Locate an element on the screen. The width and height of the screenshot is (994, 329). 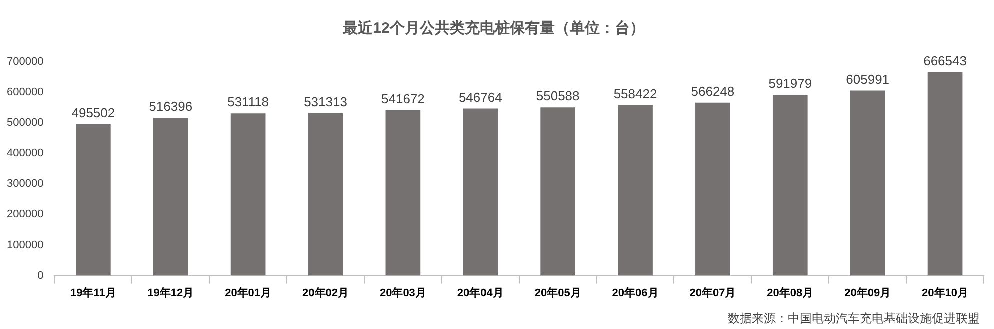
data-label: 541672 is located at coordinates (403, 98).